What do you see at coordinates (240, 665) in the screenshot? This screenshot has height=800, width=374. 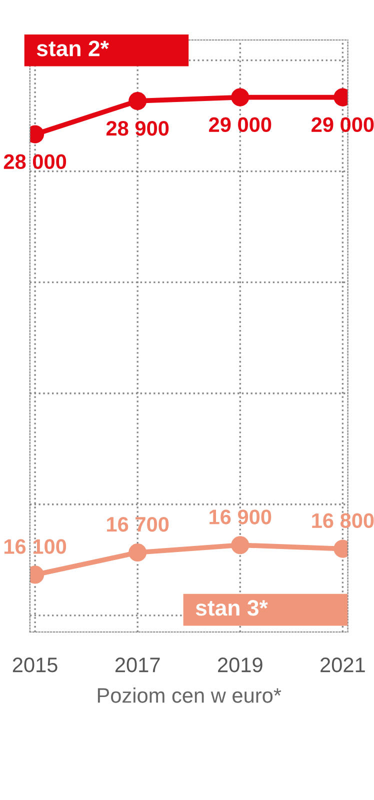 I see `x-tick-label: 2019` at bounding box center [240, 665].